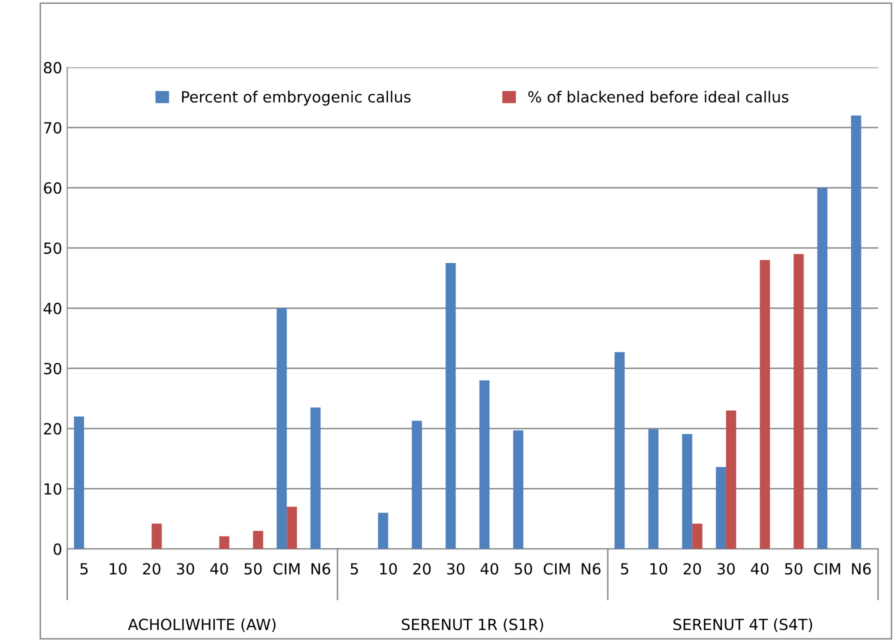  Describe the element at coordinates (58, 549) in the screenshot. I see `y-tick-label: 0` at that location.